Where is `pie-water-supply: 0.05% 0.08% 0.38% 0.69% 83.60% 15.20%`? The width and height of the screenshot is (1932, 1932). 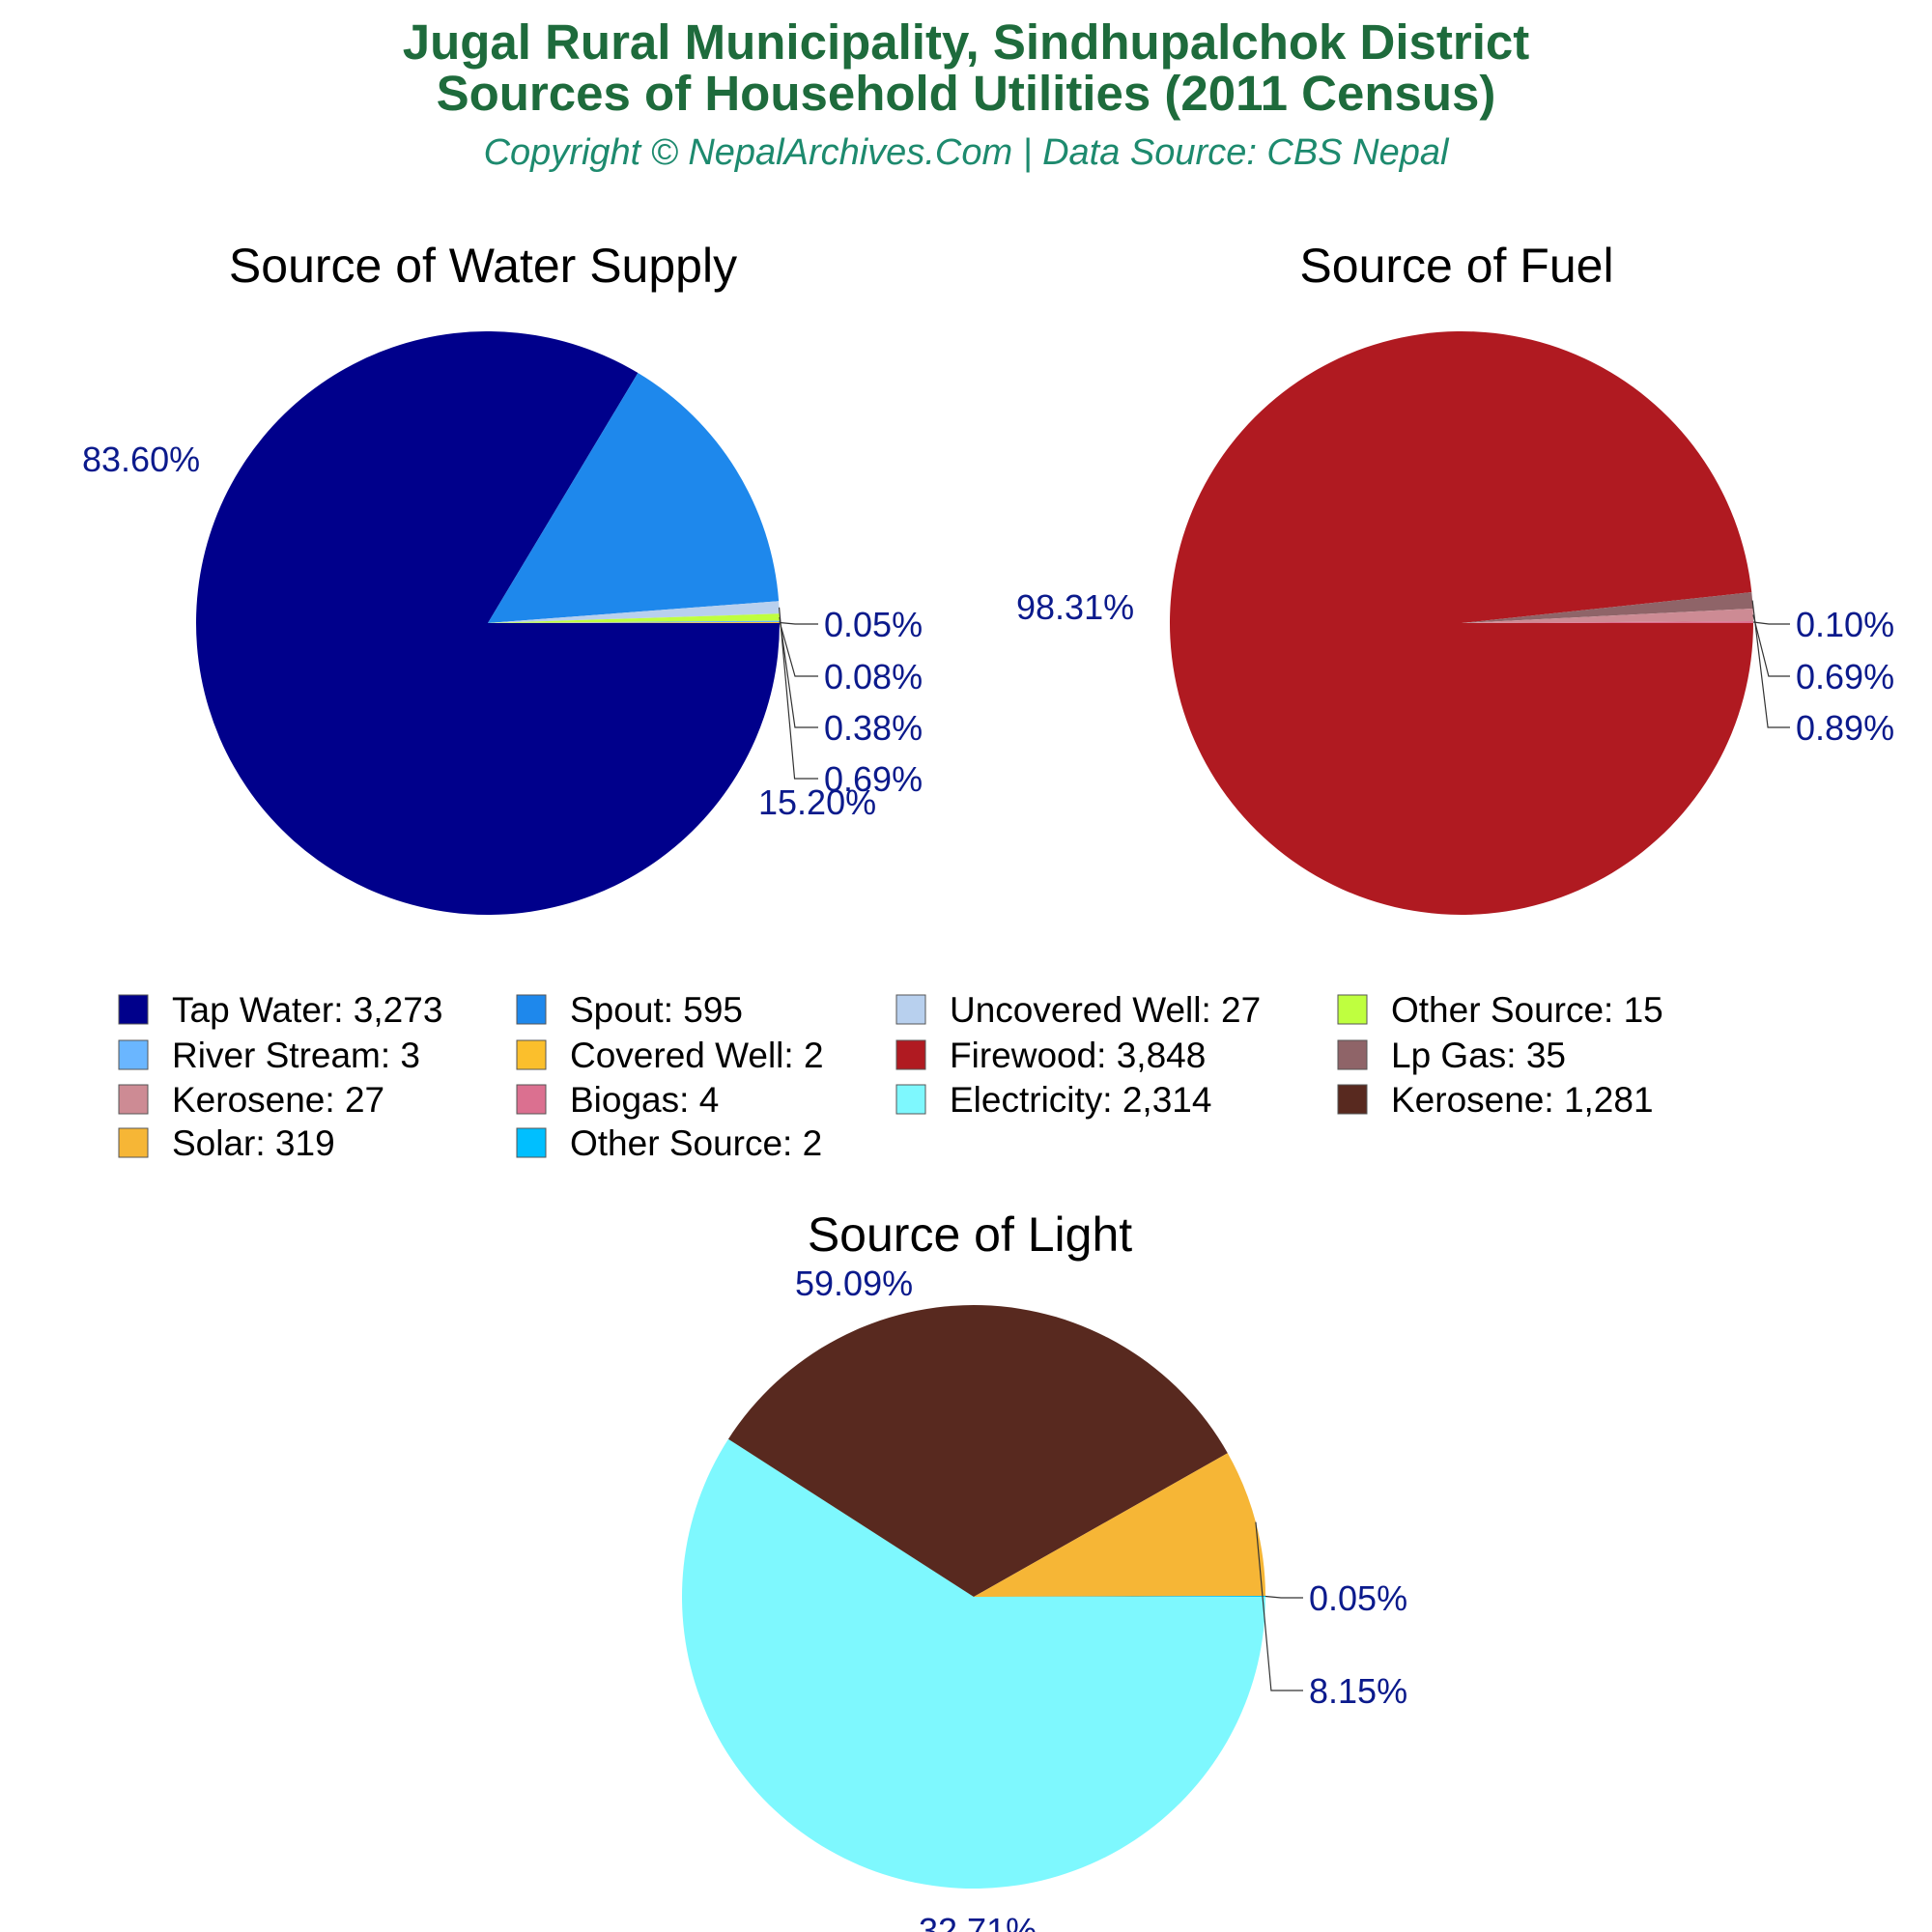
pie-water-supply: 0.05% 0.08% 0.38% 0.69% 83.60% 15.20% is located at coordinates (502, 622).